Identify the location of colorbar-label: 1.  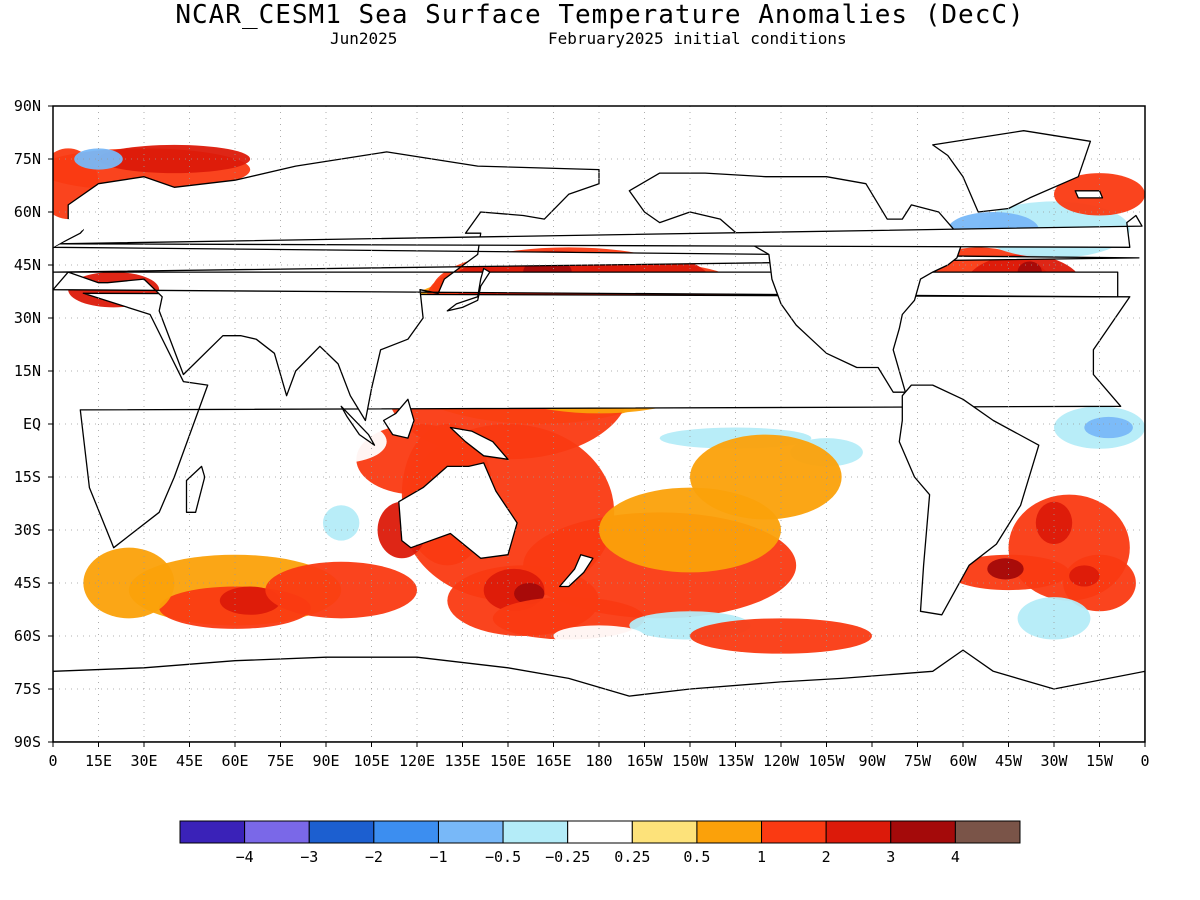
(761, 857).